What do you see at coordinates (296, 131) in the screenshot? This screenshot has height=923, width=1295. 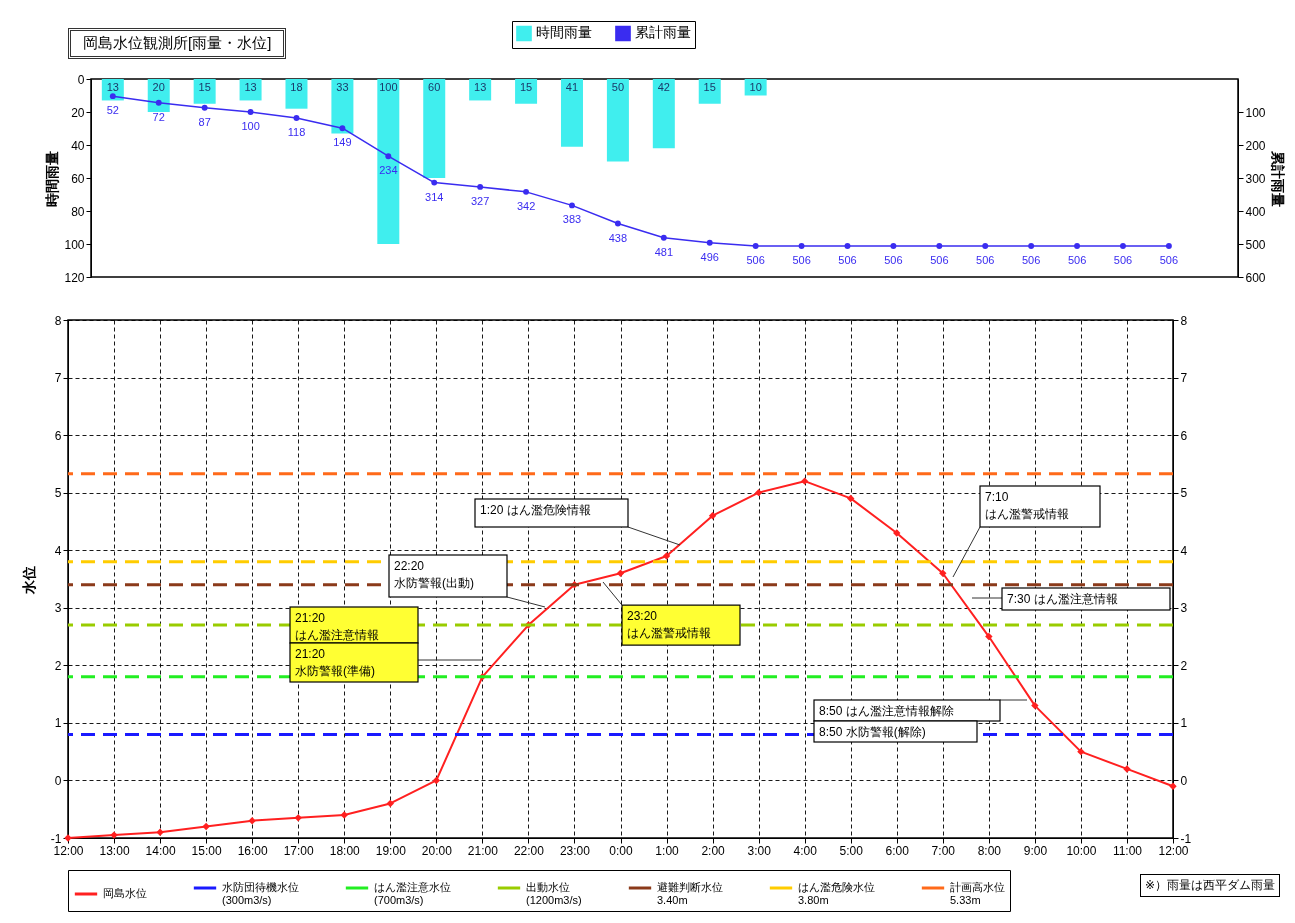 I see `data-label: 118` at bounding box center [296, 131].